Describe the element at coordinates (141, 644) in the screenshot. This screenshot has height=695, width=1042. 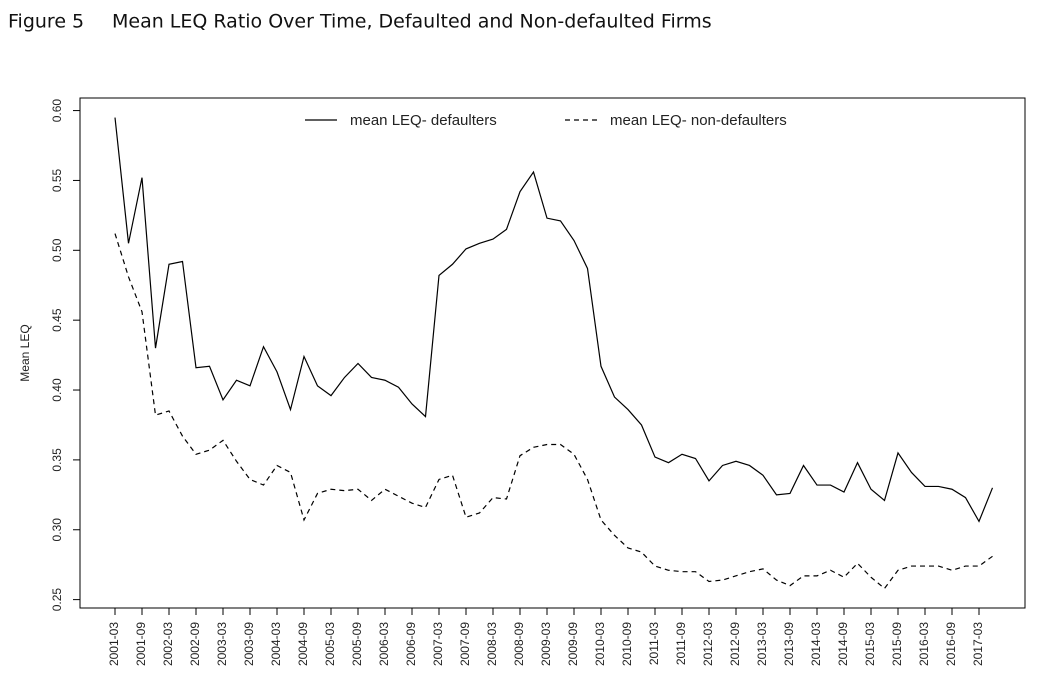
I see `x-tick-label: 2001-09` at that location.